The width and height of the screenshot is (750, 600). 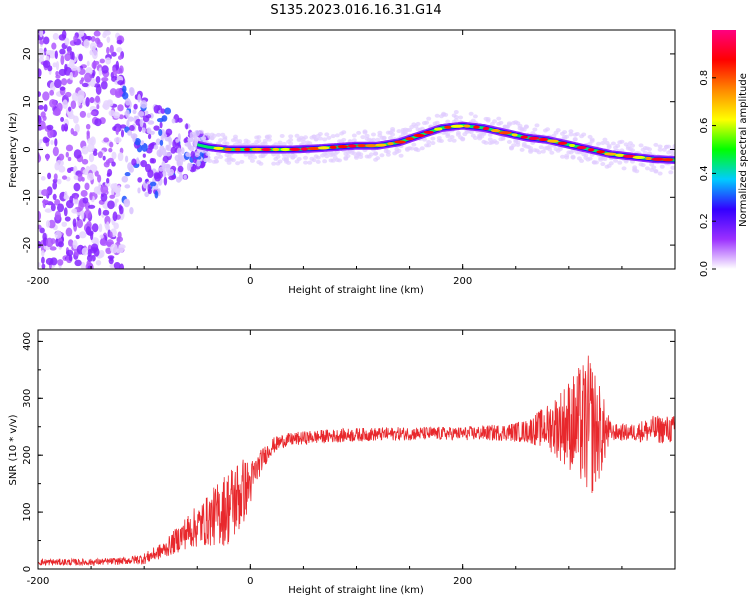 What do you see at coordinates (27, 54) in the screenshot?
I see `spectrogram-y-tick-label: 20` at bounding box center [27, 54].